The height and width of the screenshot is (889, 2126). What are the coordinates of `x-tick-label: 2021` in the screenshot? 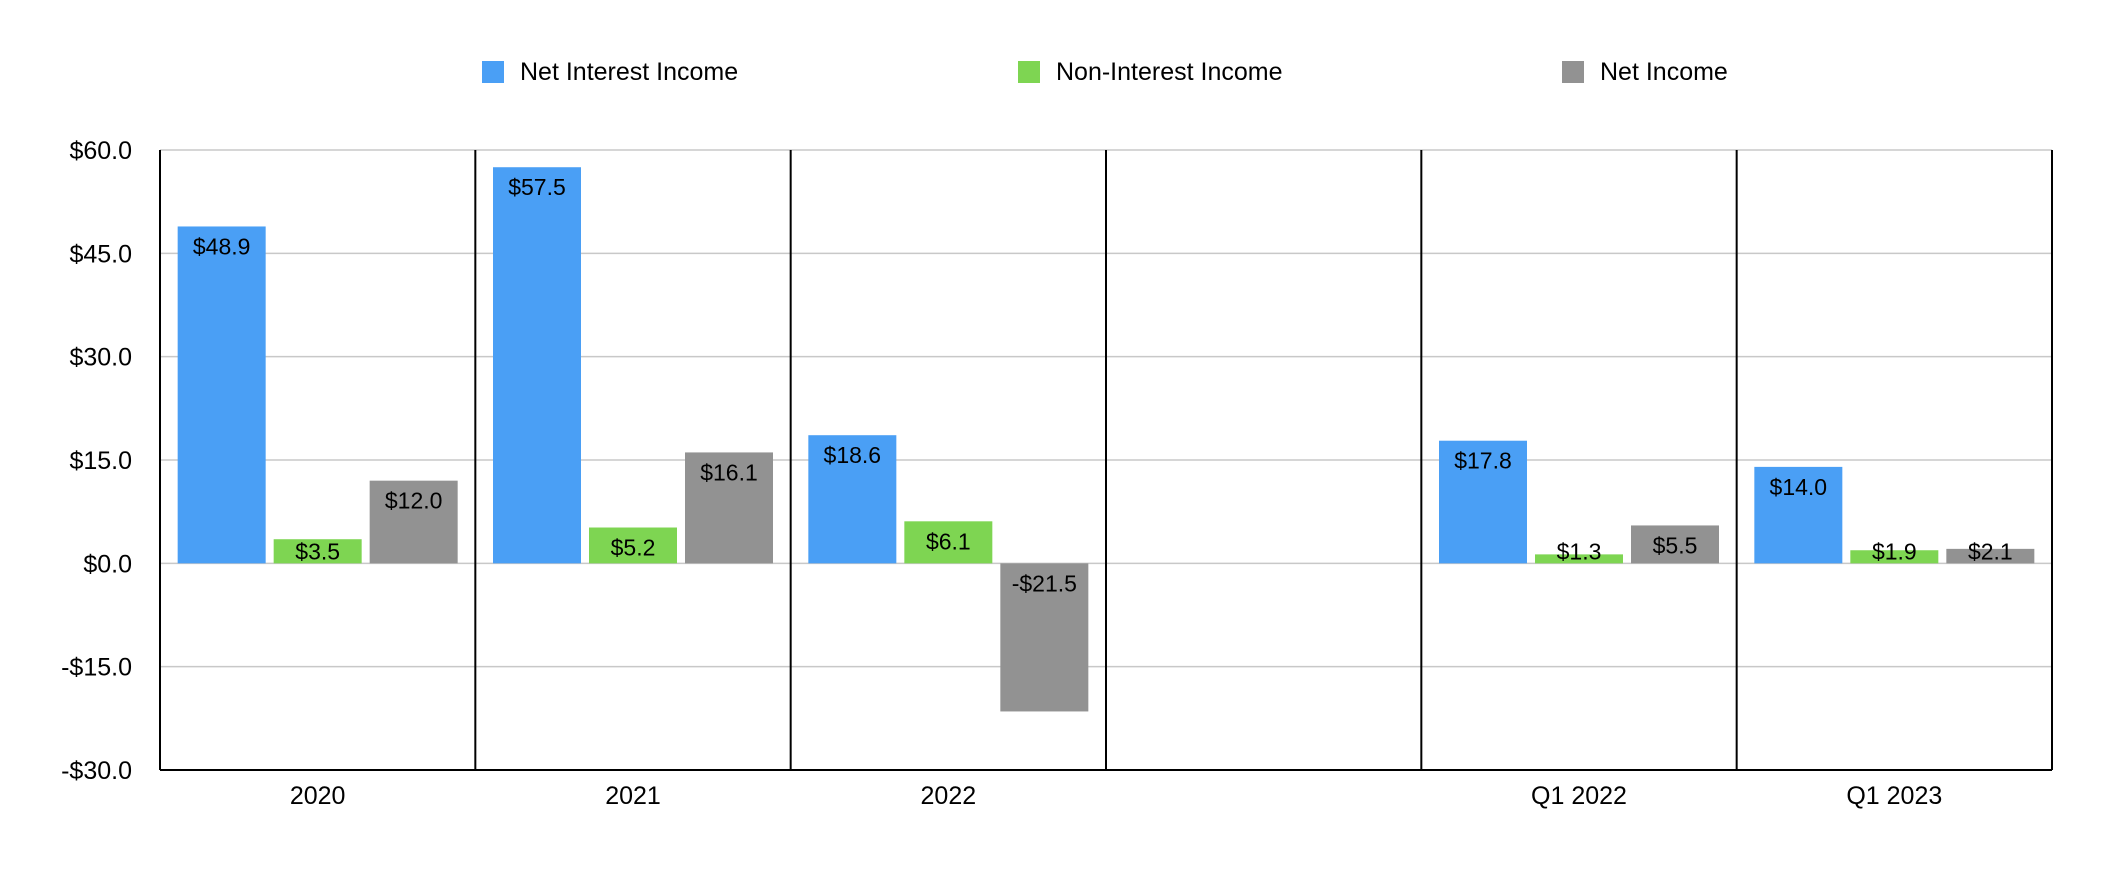 It's located at (633, 796).